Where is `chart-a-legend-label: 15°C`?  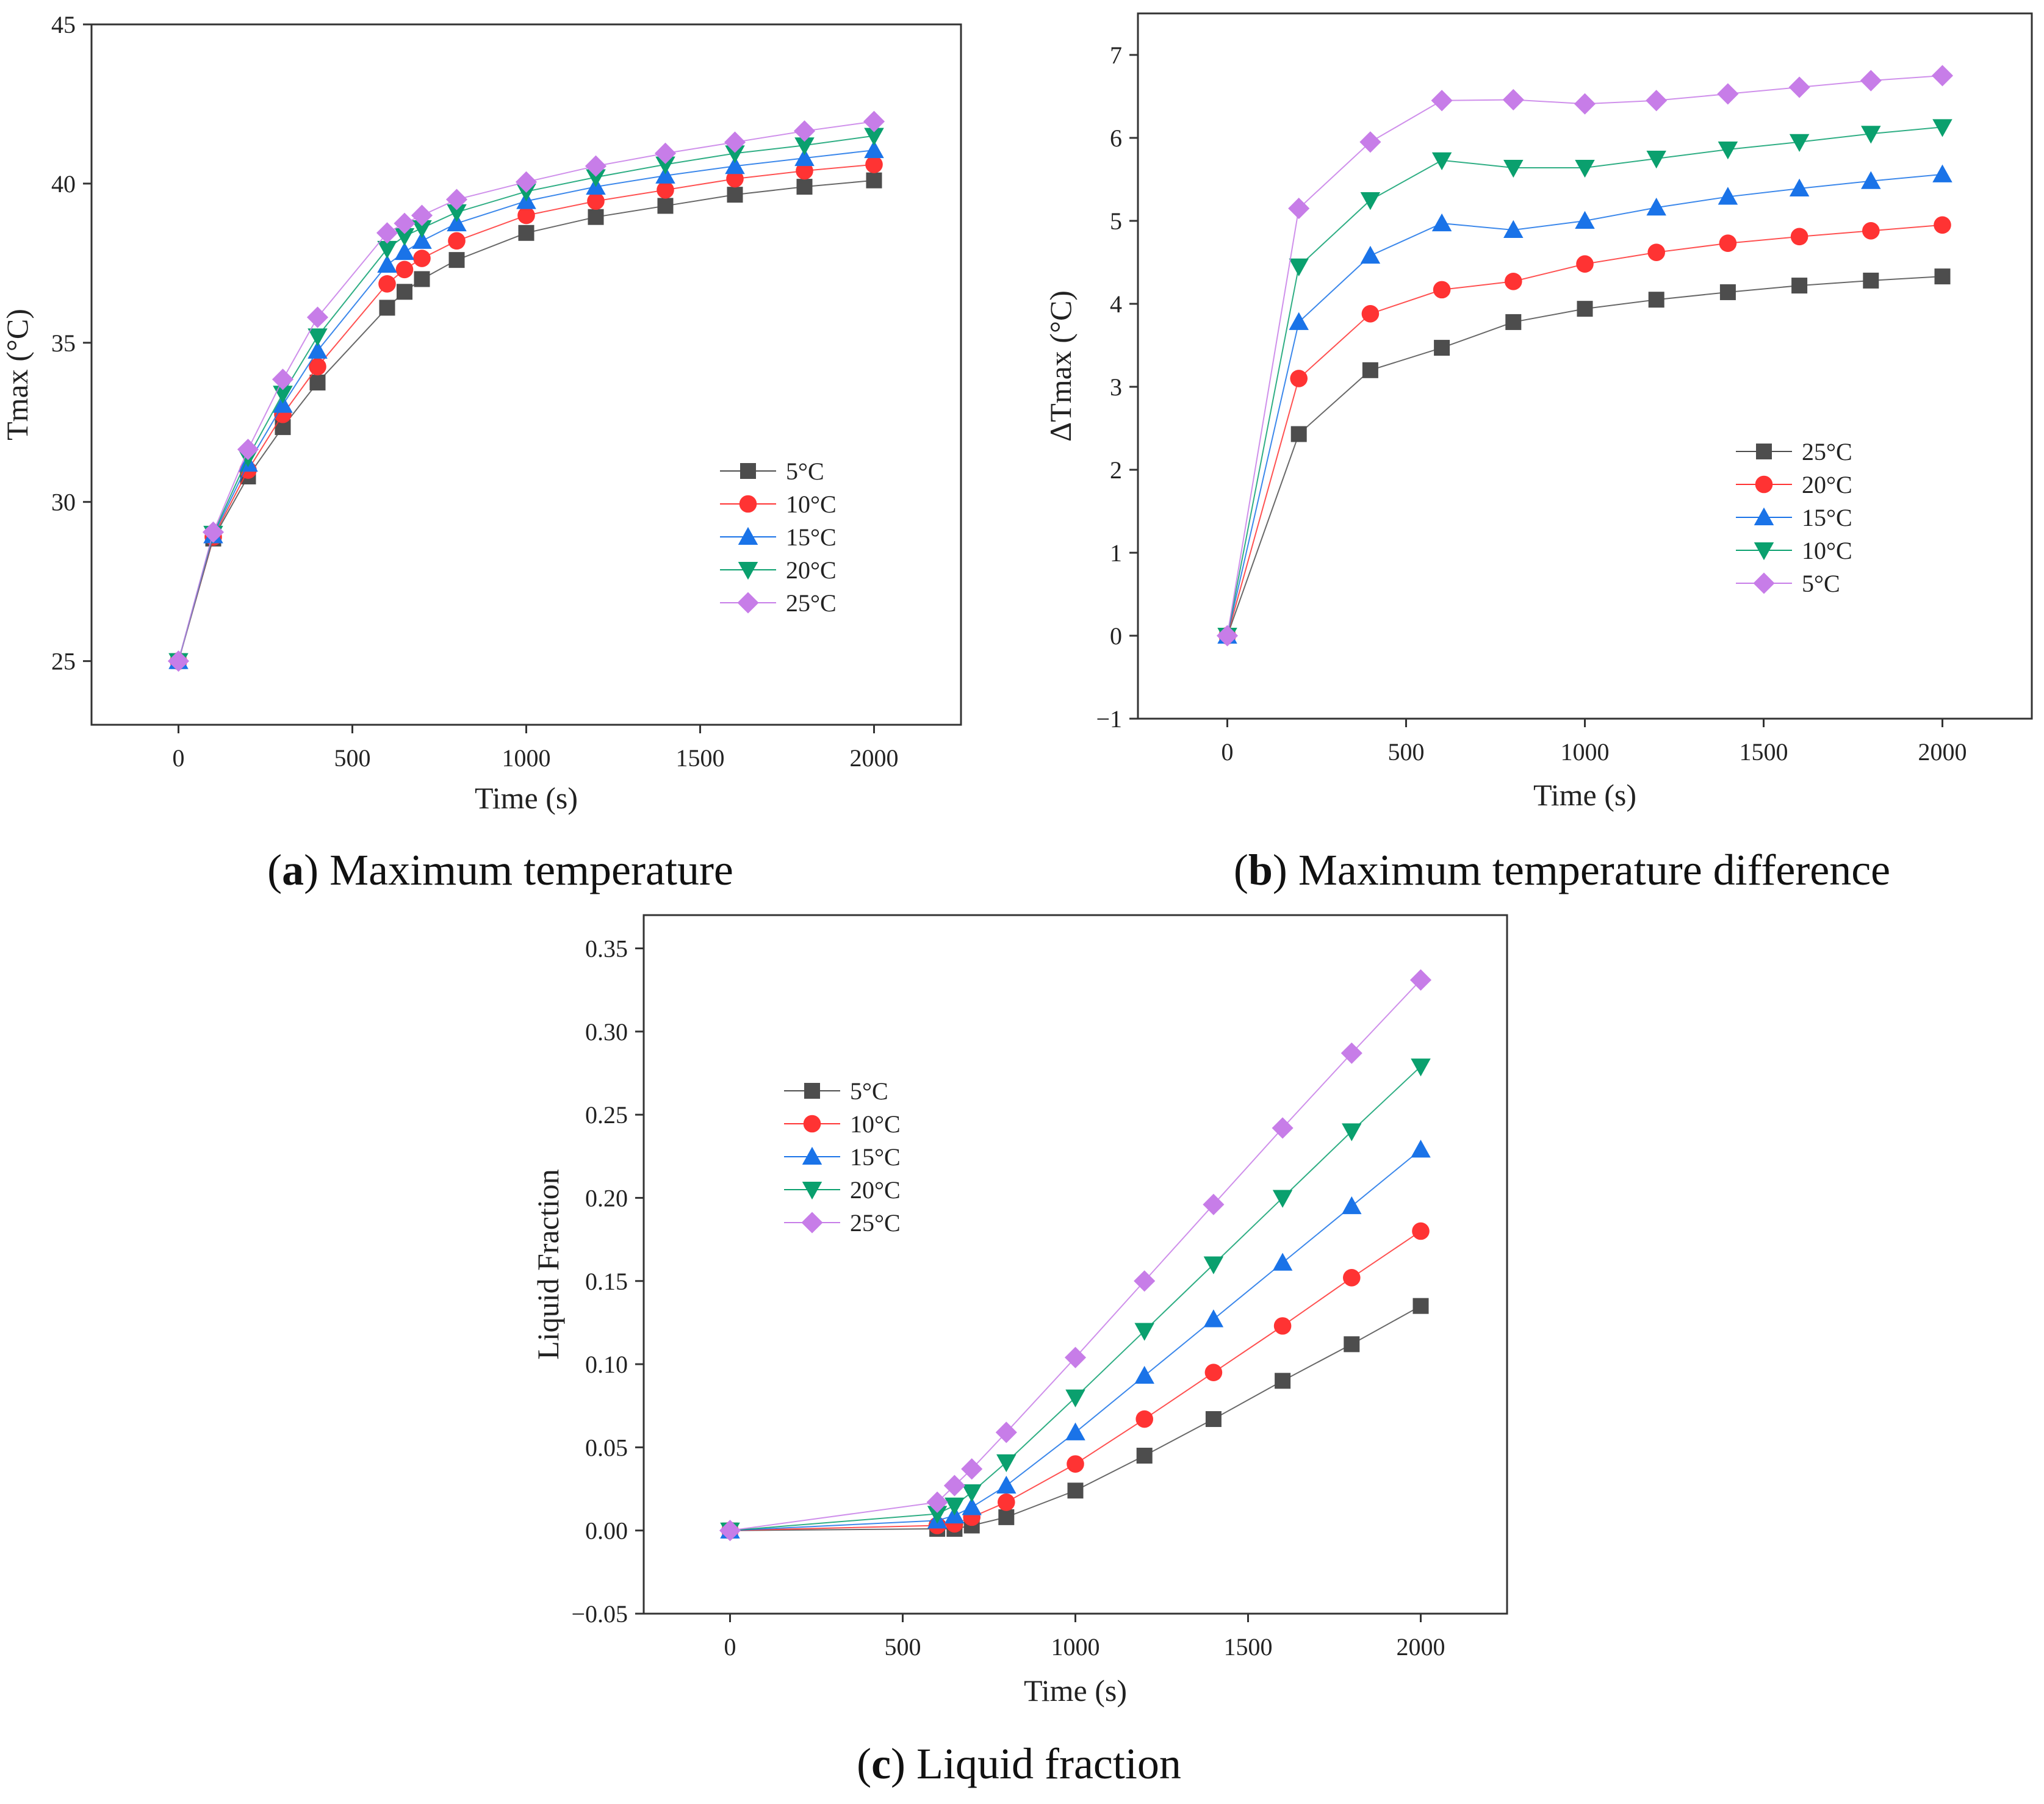 chart-a-legend-label: 15°C is located at coordinates (811, 537).